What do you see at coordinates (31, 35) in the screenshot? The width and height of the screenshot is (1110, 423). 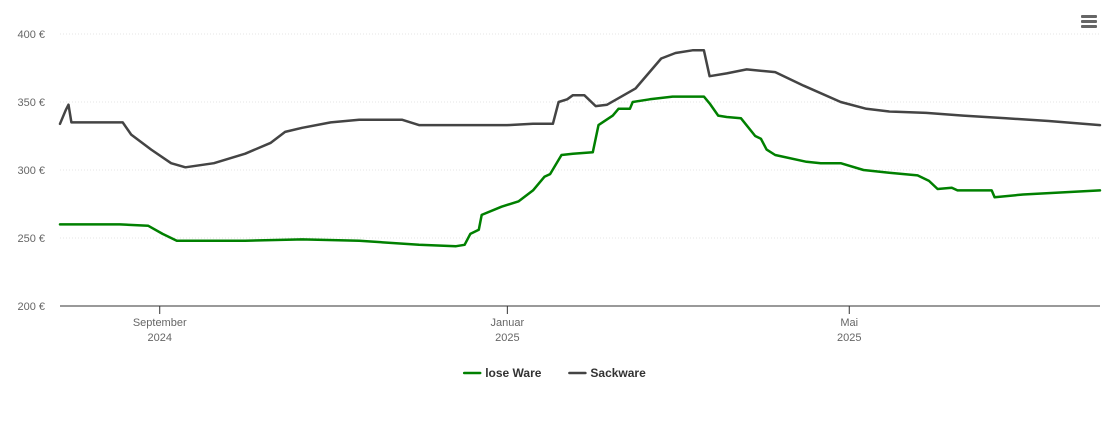 I see `y-tick-label: 400 €` at bounding box center [31, 35].